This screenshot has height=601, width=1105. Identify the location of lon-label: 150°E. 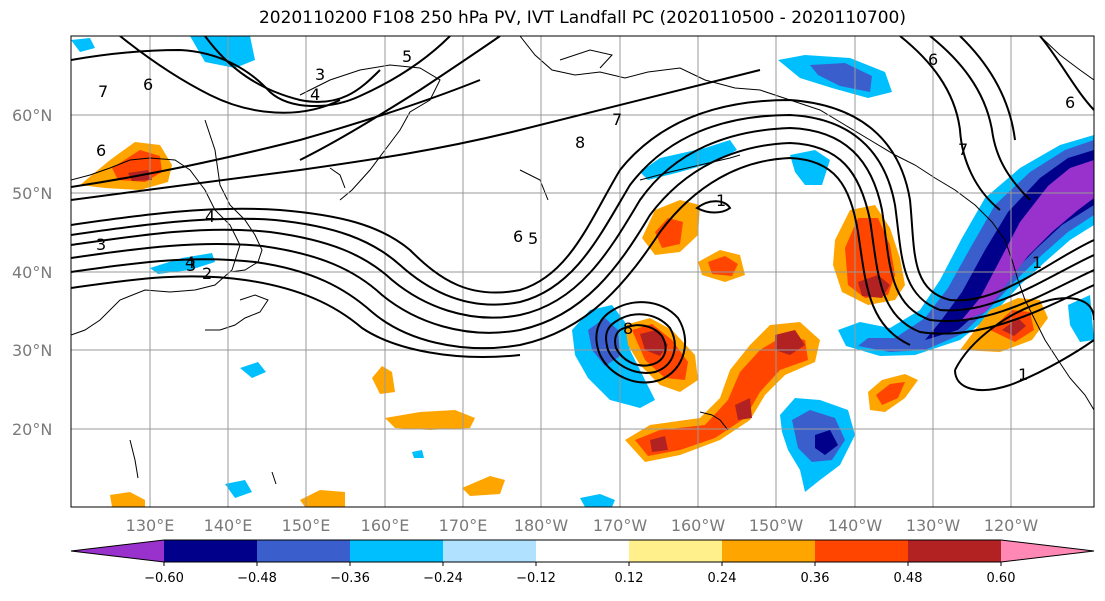
(306, 525).